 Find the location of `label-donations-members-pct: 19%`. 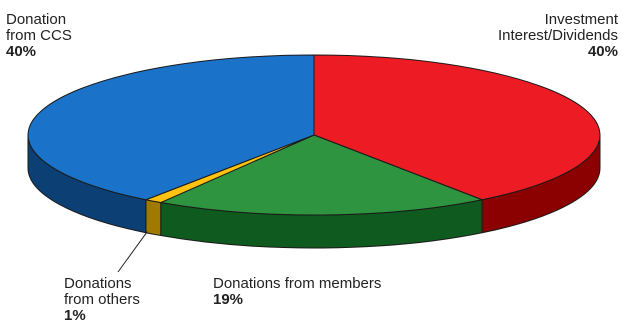

label-donations-members-pct: 19% is located at coordinates (228, 299).